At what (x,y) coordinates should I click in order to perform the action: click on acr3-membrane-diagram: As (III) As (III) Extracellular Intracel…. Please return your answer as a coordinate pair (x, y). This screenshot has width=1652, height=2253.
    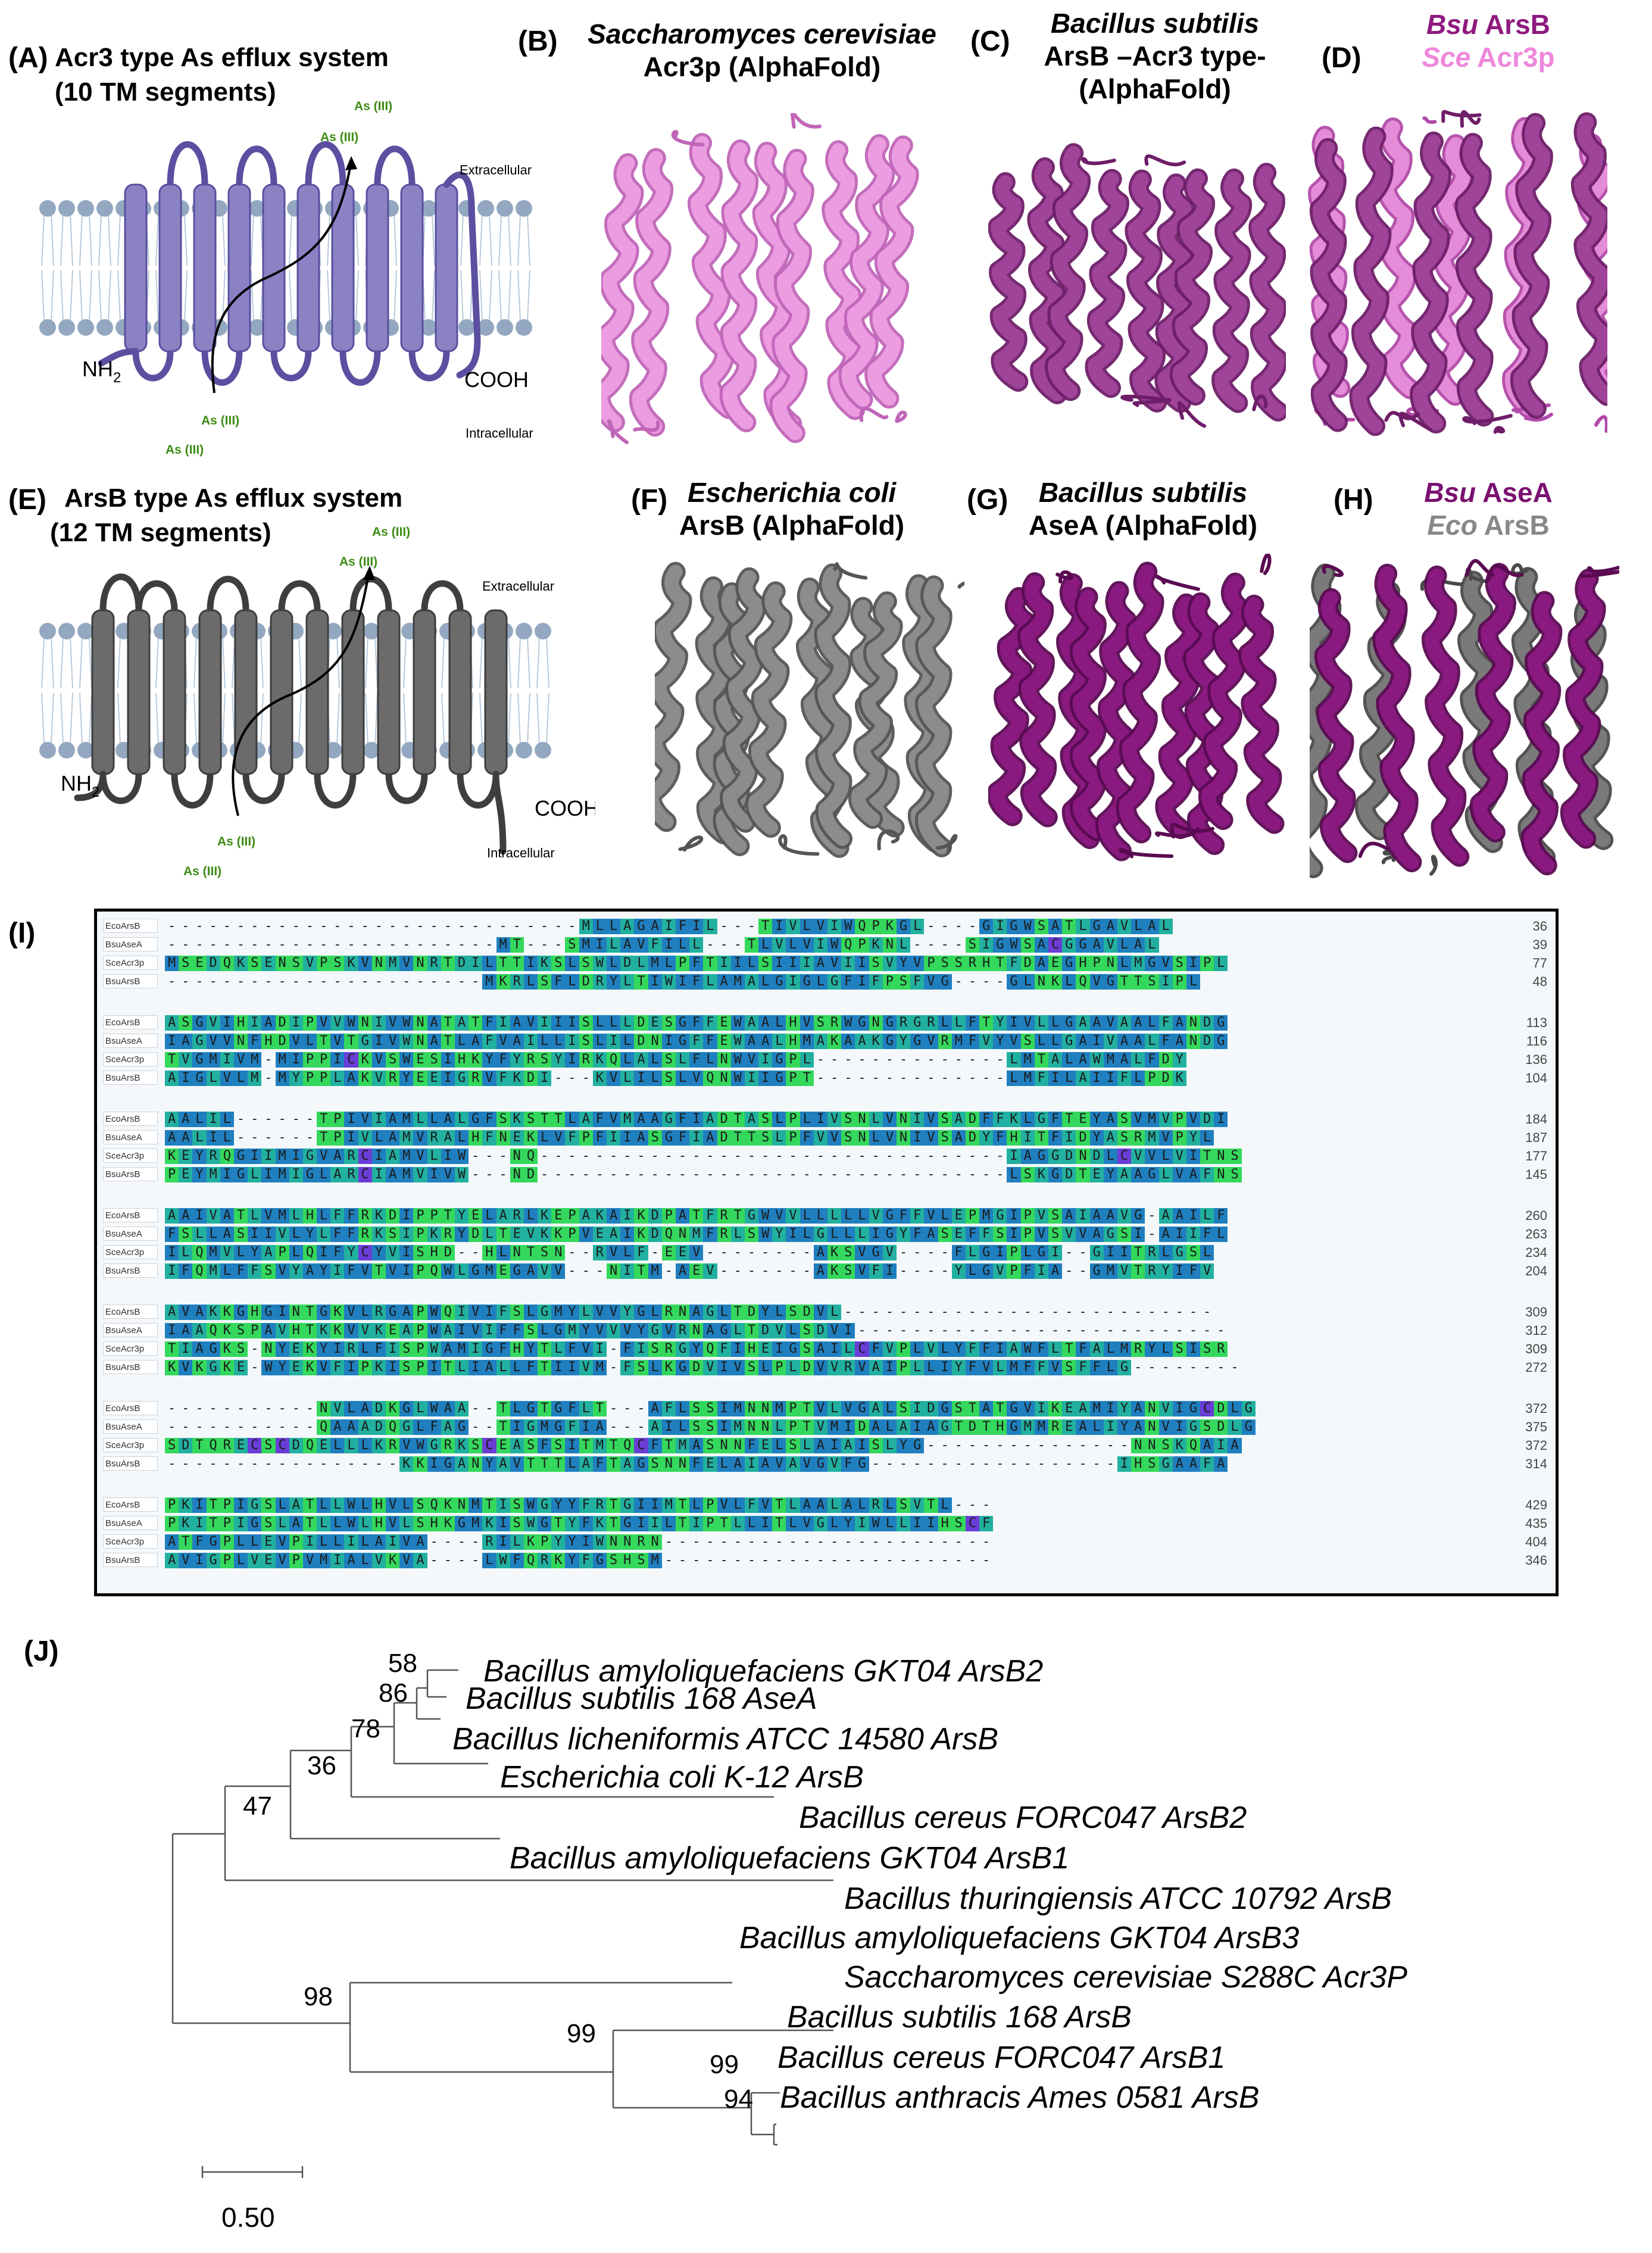
    Looking at the image, I should click on (286, 278).